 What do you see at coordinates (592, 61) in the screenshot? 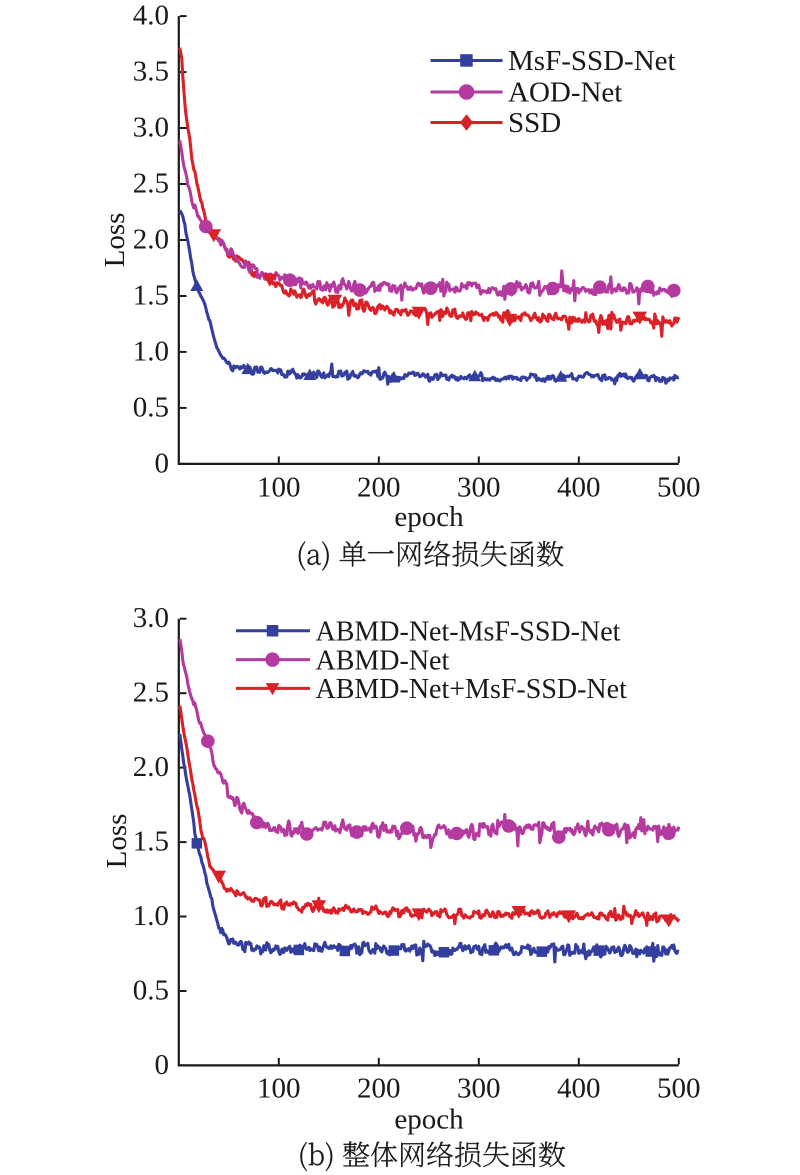
I see `svg-text: MsF-SSD-Net` at bounding box center [592, 61].